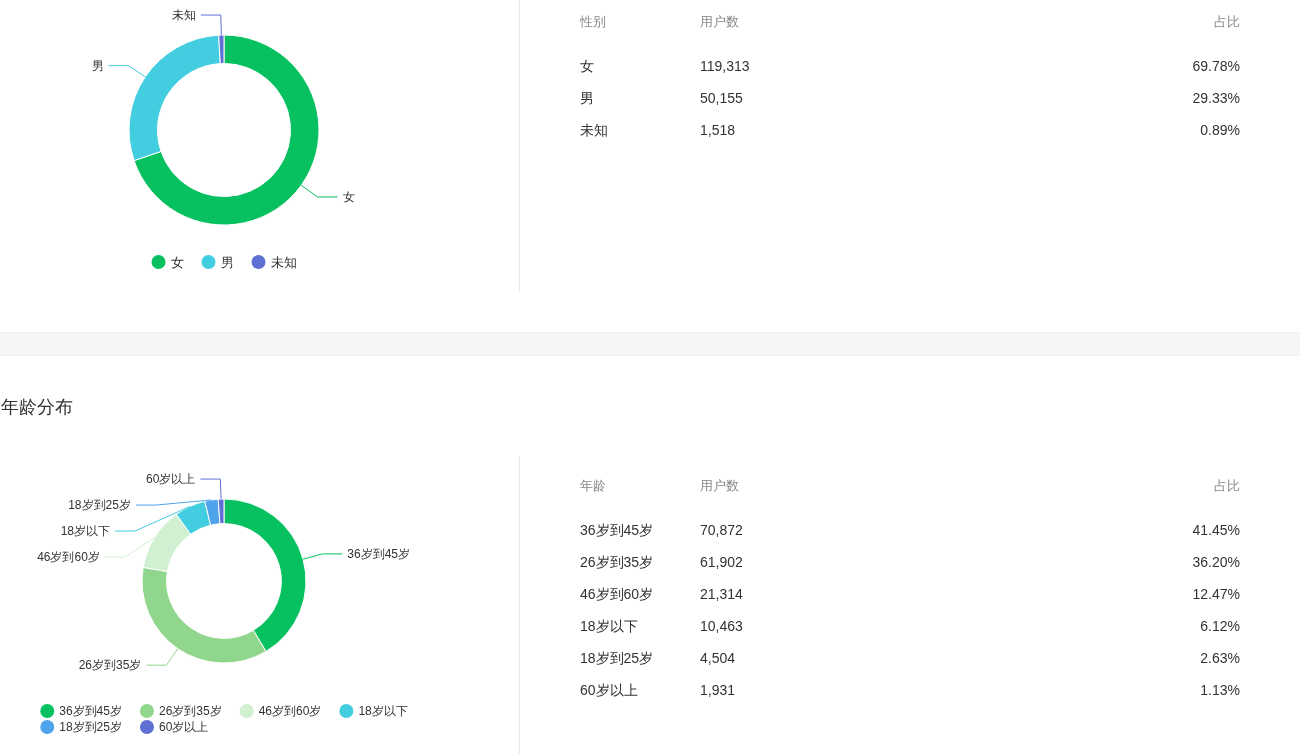 The image size is (1300, 754). What do you see at coordinates (110, 665) in the screenshot?
I see `slice-label: 26岁到35岁` at bounding box center [110, 665].